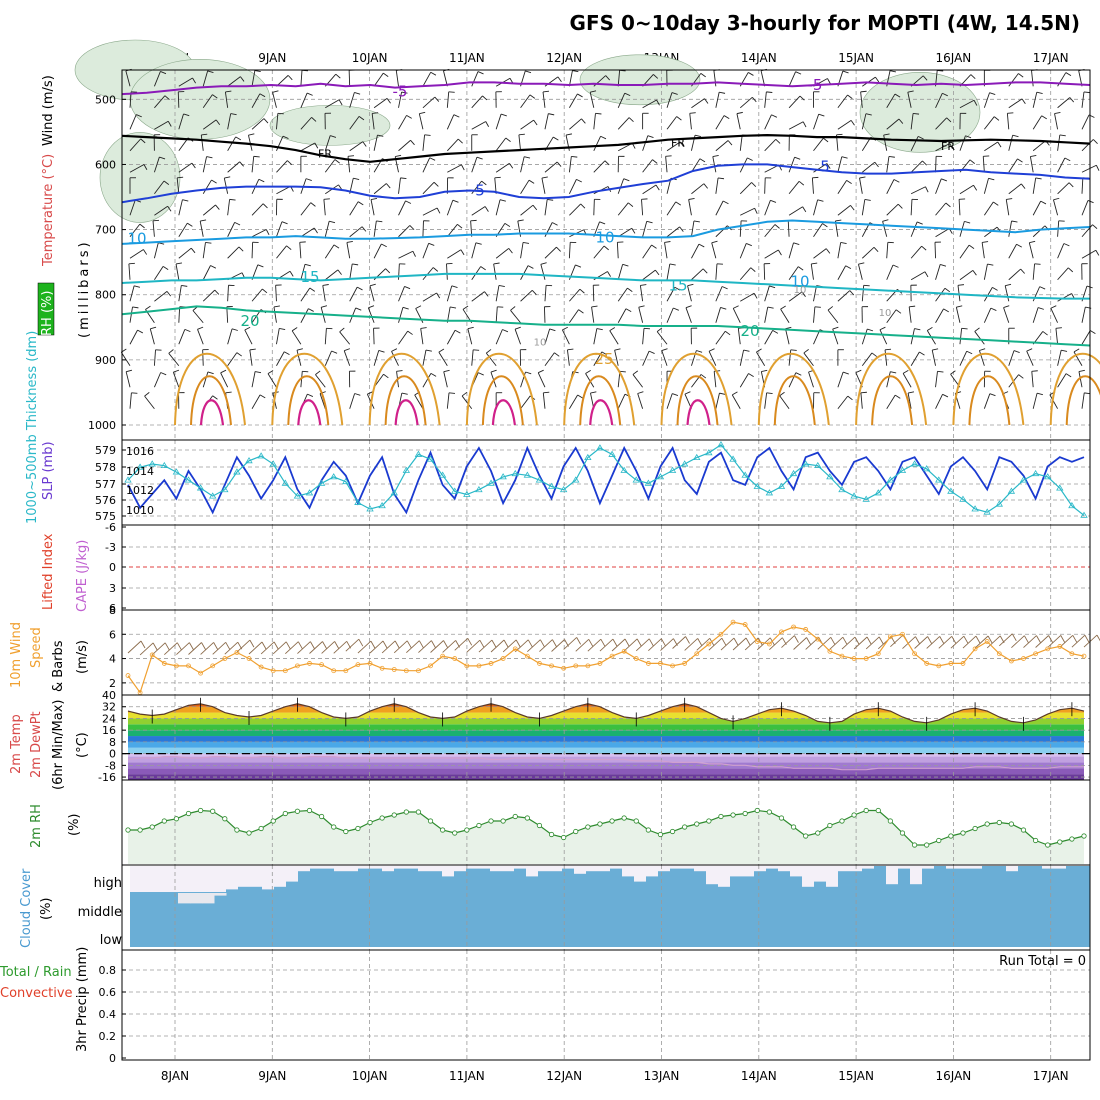  What do you see at coordinates (48, 470) in the screenshot?
I see `slp-label: SLP (mb)` at bounding box center [48, 470].